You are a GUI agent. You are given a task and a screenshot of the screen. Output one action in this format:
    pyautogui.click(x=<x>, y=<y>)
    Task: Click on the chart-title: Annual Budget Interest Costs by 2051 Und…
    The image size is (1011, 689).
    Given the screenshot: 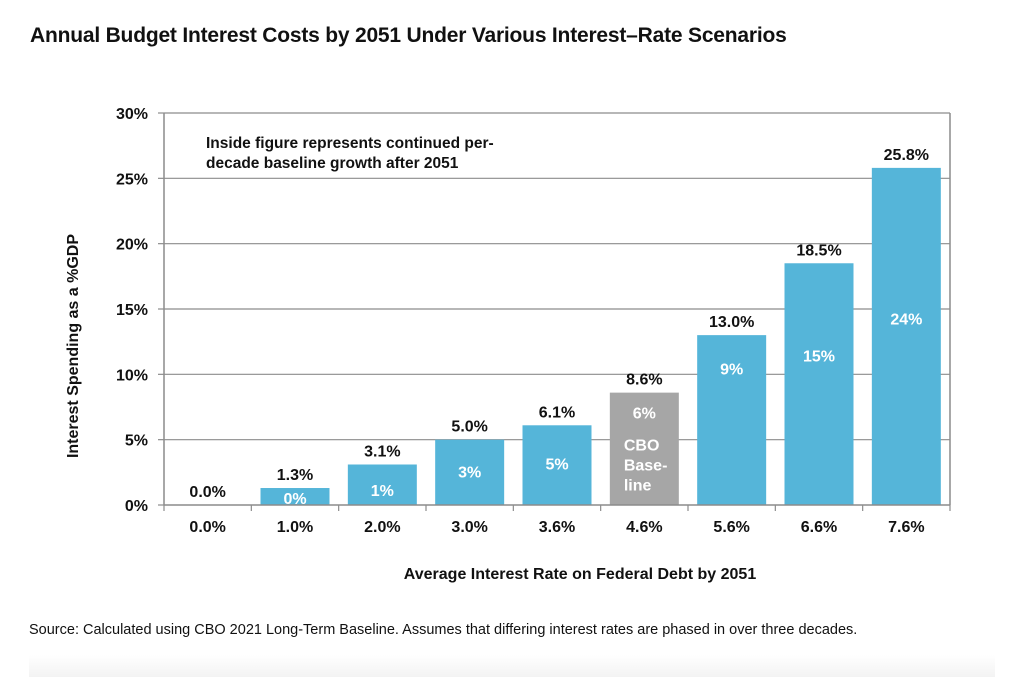 What is the action you would take?
    pyautogui.click(x=408, y=35)
    